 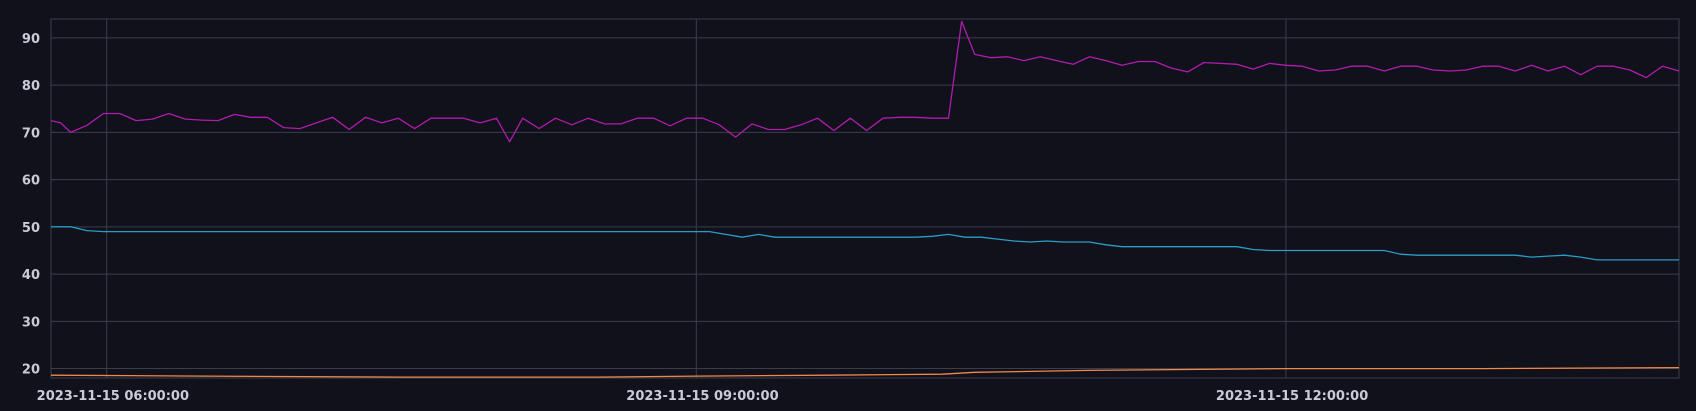 What do you see at coordinates (31, 133) in the screenshot?
I see `y-tick-label: 70` at bounding box center [31, 133].